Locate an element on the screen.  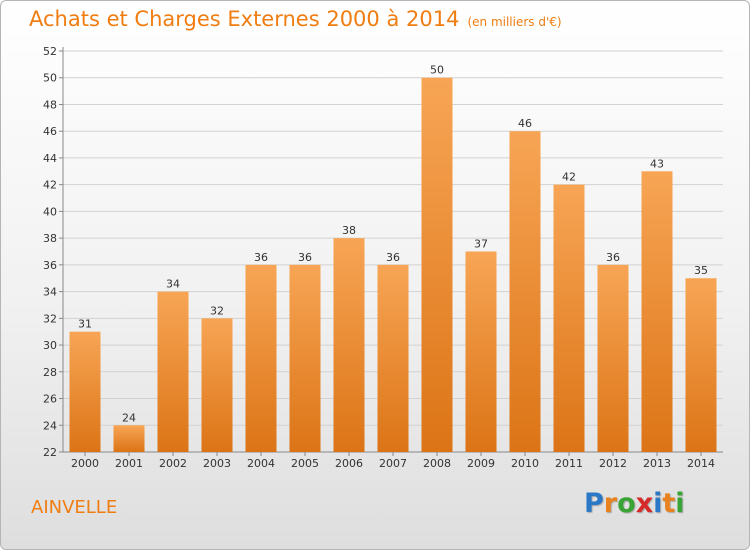
bar-2009 is located at coordinates (481, 351).